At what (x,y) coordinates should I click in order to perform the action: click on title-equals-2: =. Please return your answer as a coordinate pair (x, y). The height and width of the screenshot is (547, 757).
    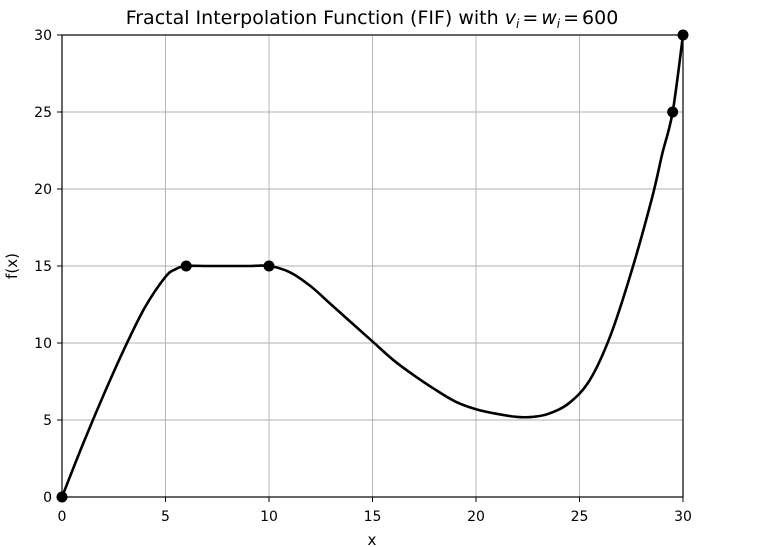
    Looking at the image, I should click on (571, 18).